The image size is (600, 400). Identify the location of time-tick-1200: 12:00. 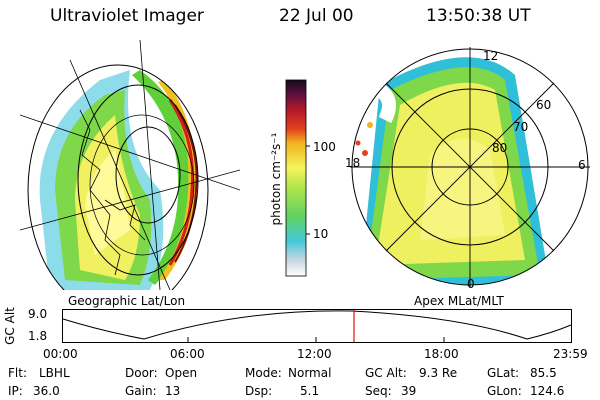
(314, 354).